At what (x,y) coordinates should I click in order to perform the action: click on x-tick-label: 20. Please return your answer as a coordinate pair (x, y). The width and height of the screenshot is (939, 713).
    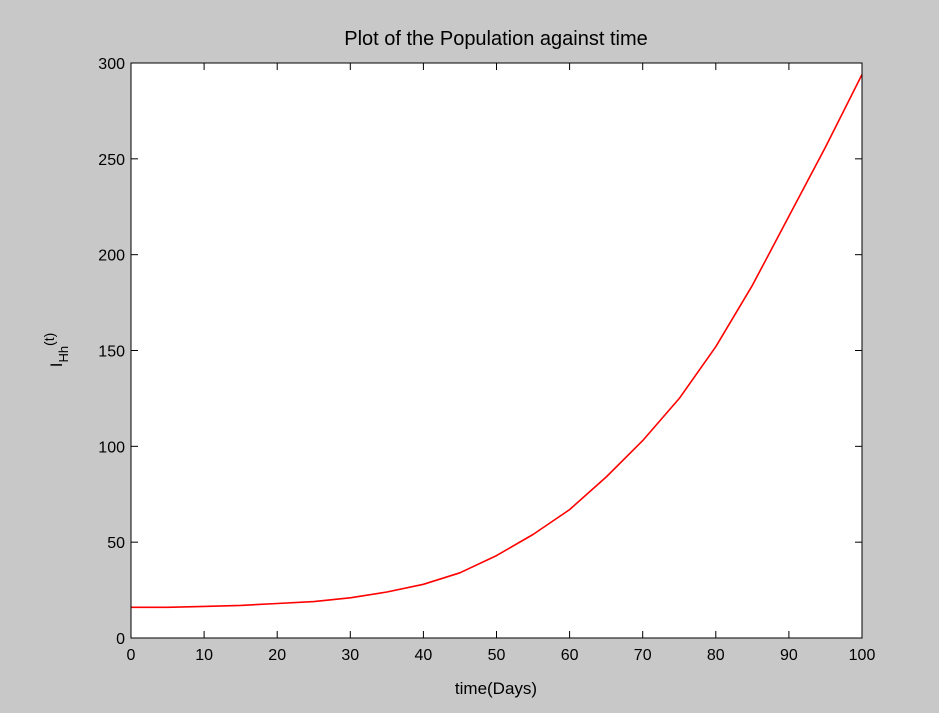
    Looking at the image, I should click on (277, 655).